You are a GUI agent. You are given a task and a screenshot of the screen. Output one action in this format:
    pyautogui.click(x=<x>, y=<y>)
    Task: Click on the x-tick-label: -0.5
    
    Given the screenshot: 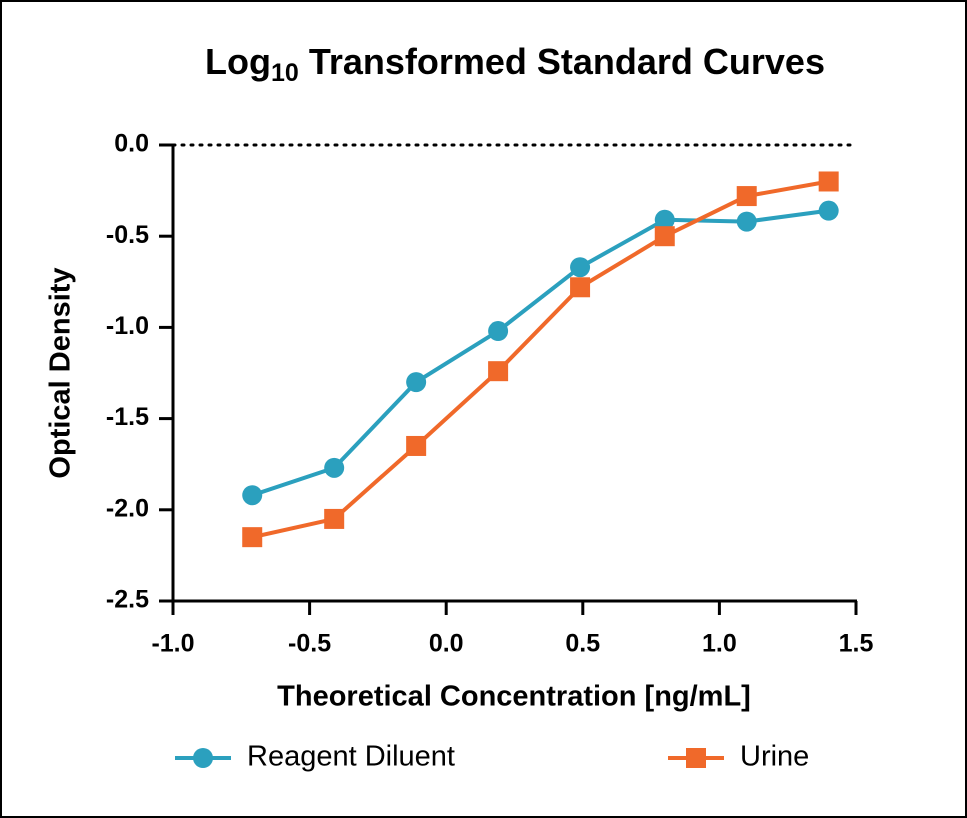 What is the action you would take?
    pyautogui.click(x=309, y=644)
    